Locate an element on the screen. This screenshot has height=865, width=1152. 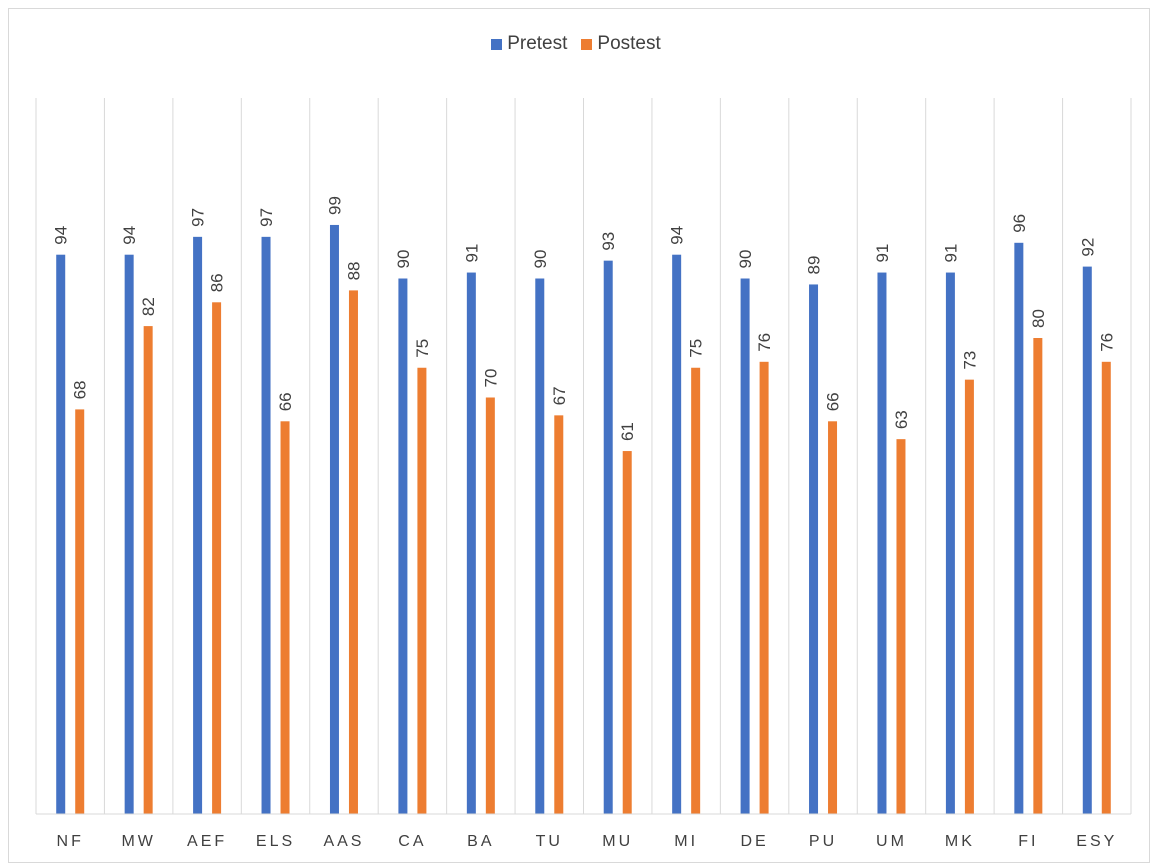
data-label-postest-de: 76 is located at coordinates (764, 342).